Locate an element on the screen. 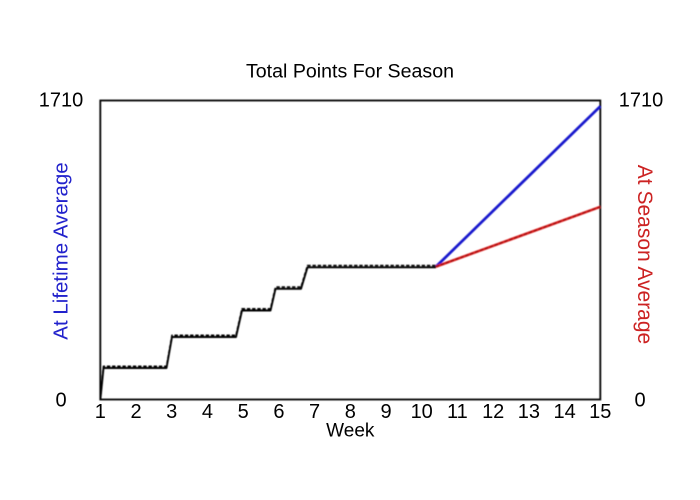 Image resolution: width=700 pixels, height=500 pixels. svg-text: 12 is located at coordinates (493, 412).